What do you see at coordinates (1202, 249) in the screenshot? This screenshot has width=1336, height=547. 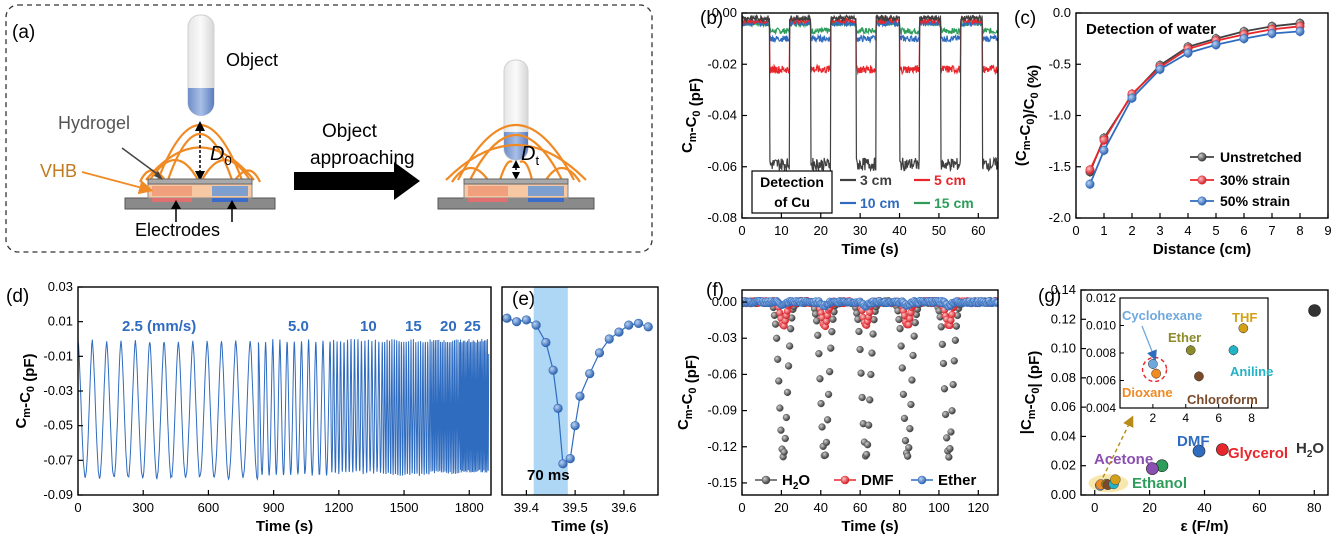 I see `c-xlabel: Distance (cm)` at bounding box center [1202, 249].